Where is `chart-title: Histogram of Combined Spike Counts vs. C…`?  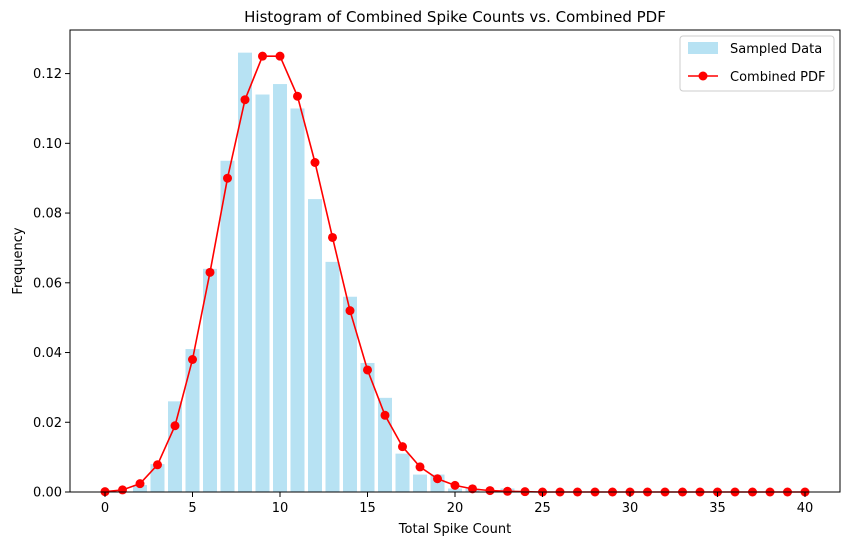 chart-title: Histogram of Combined Spike Counts vs. C… is located at coordinates (455, 17).